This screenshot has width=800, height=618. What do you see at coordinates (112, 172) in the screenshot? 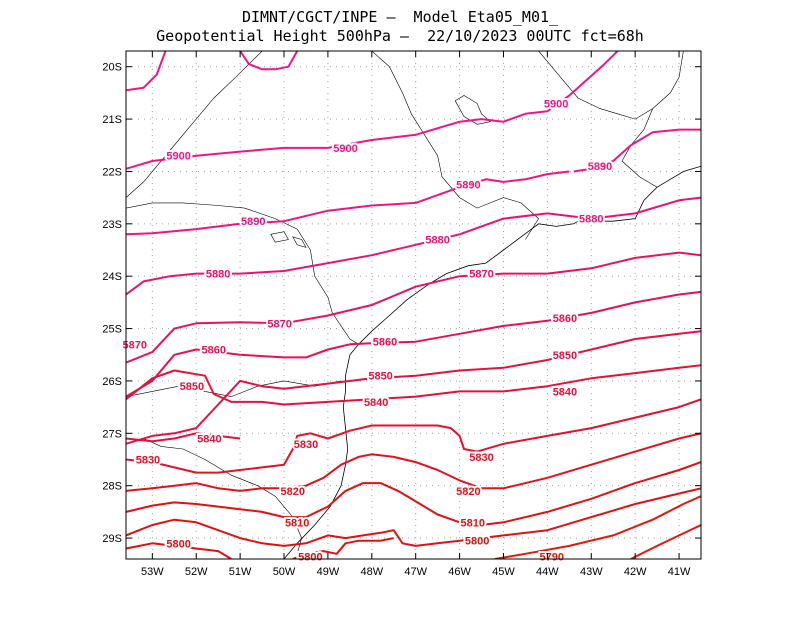
I see `y-tick-label: 22S` at bounding box center [112, 172].